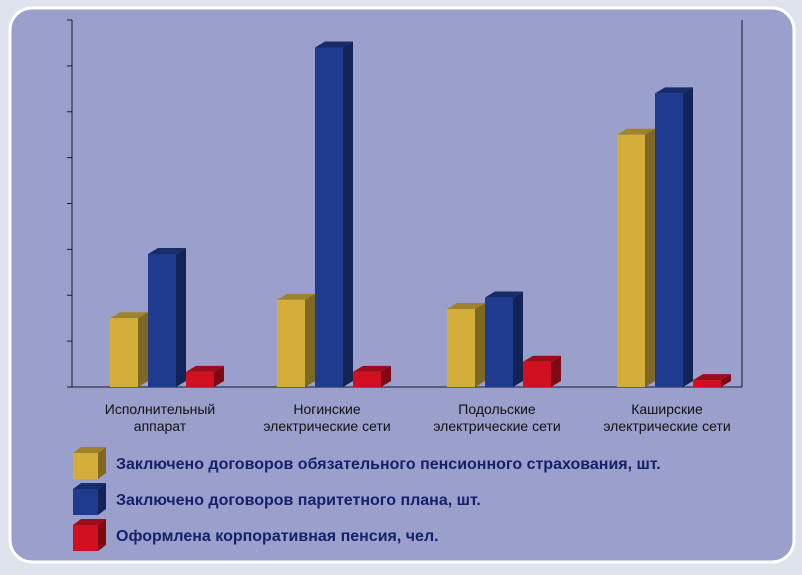 The width and height of the screenshot is (802, 575). Describe the element at coordinates (326, 417) in the screenshot. I see `x-tick-label: Ногинские электрические сети` at that location.